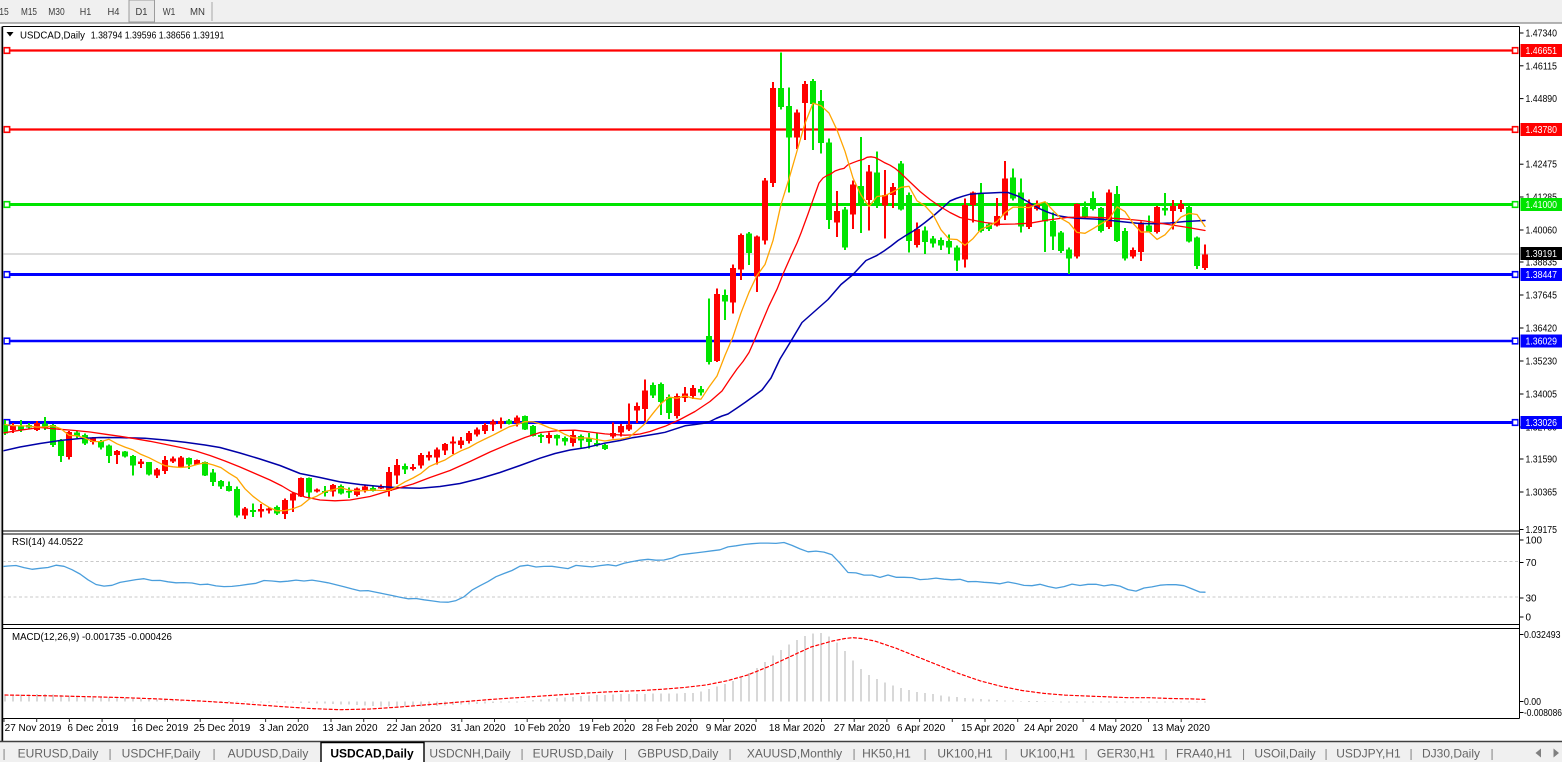 The height and width of the screenshot is (767, 1562). What do you see at coordinates (921, 728) in the screenshot?
I see `svg-text: 6 Apr 2020` at bounding box center [921, 728].